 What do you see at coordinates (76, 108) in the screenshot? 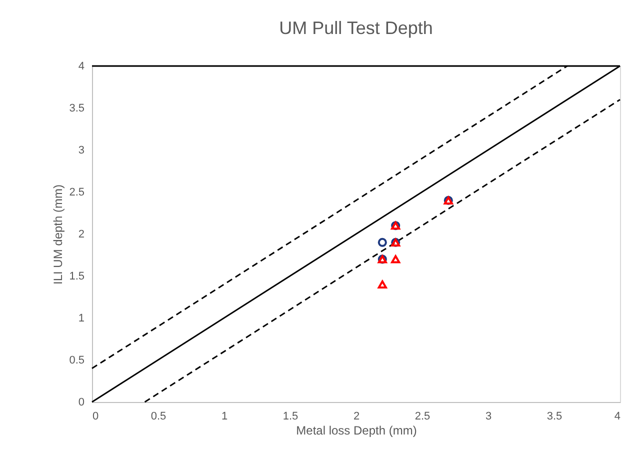
I see `y-tick-label: 3.5` at bounding box center [76, 108].